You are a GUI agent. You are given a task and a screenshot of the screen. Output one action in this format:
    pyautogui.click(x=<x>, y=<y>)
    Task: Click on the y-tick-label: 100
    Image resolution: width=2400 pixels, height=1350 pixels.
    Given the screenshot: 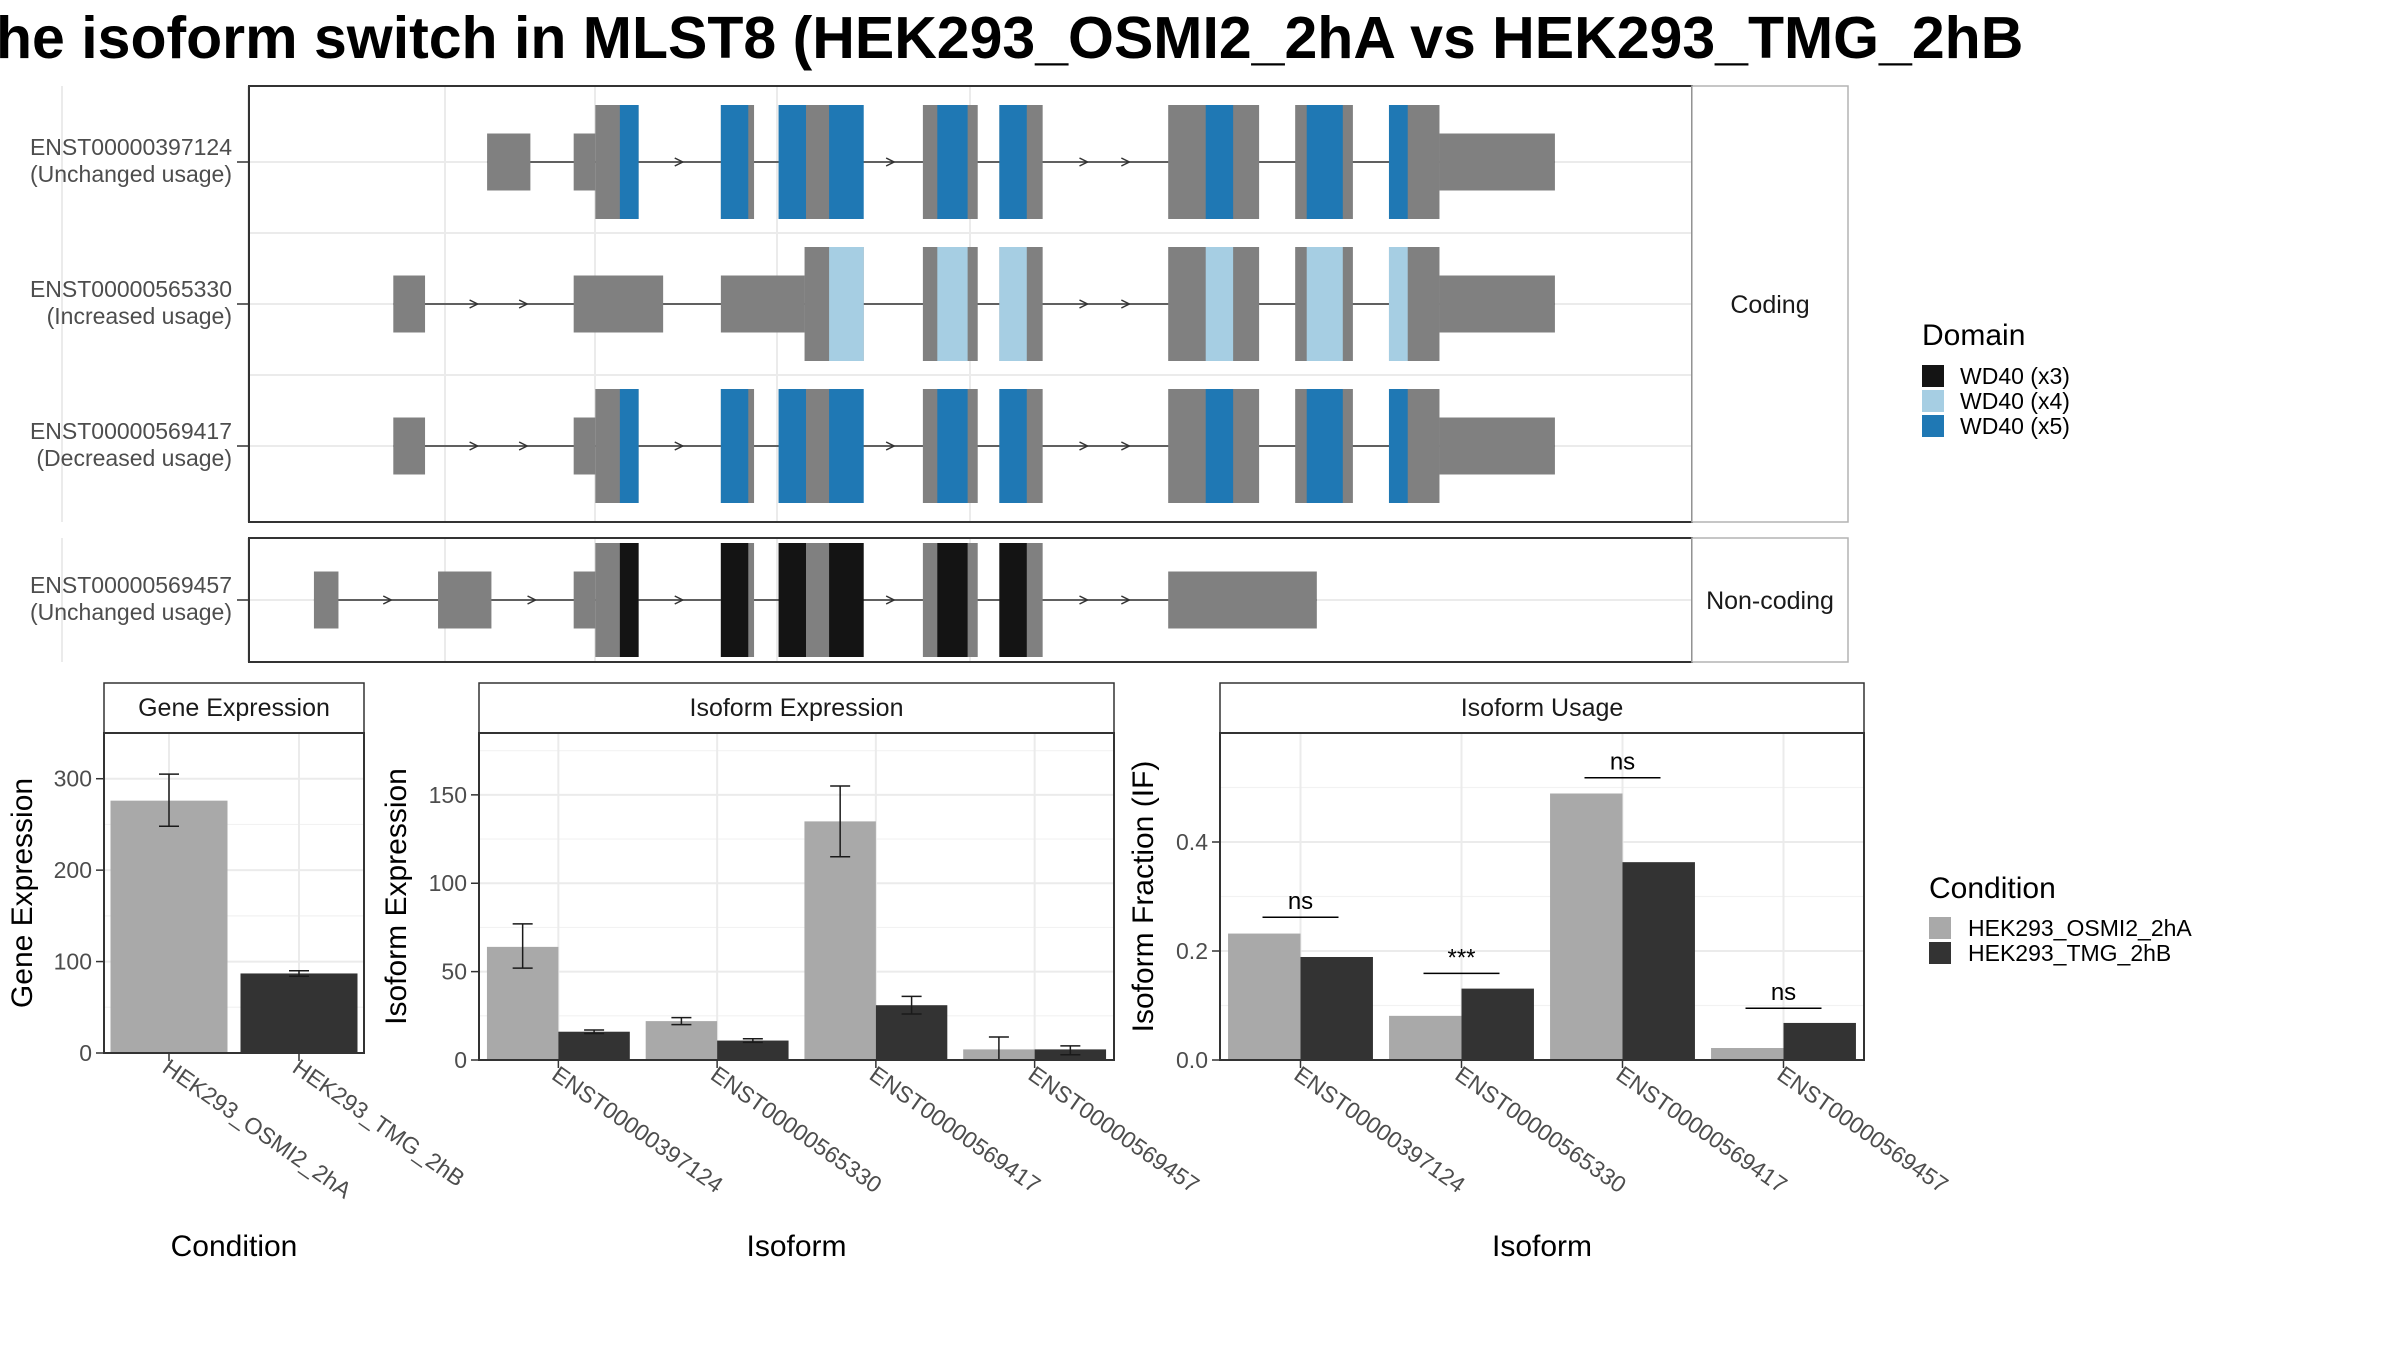 What is the action you would take?
    pyautogui.click(x=73, y=962)
    